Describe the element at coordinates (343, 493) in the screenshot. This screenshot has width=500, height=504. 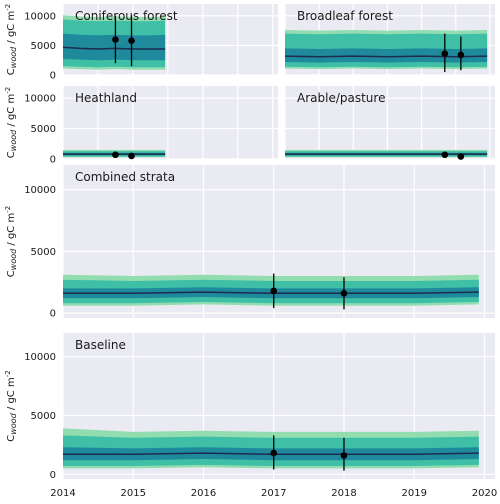
I see `x-tick-label: 2018` at that location.